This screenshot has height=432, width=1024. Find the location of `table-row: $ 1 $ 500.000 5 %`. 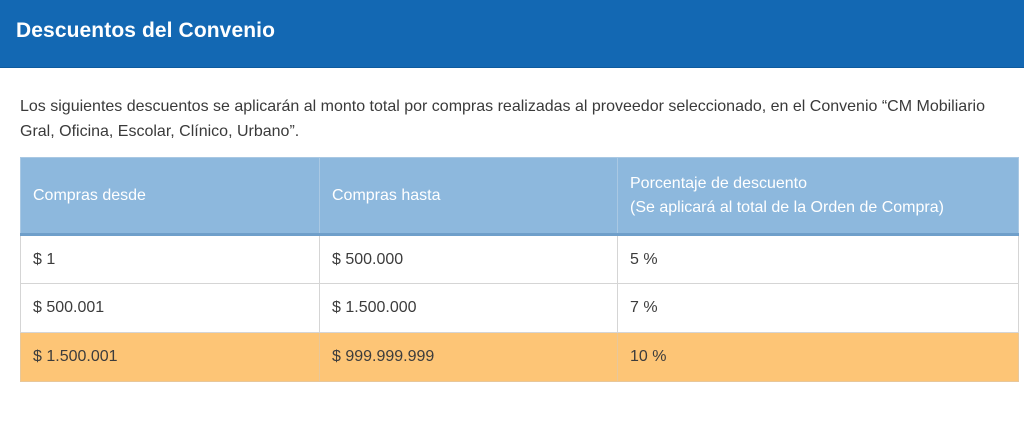

table-row: $ 1 $ 500.000 5 % is located at coordinates (519, 259).